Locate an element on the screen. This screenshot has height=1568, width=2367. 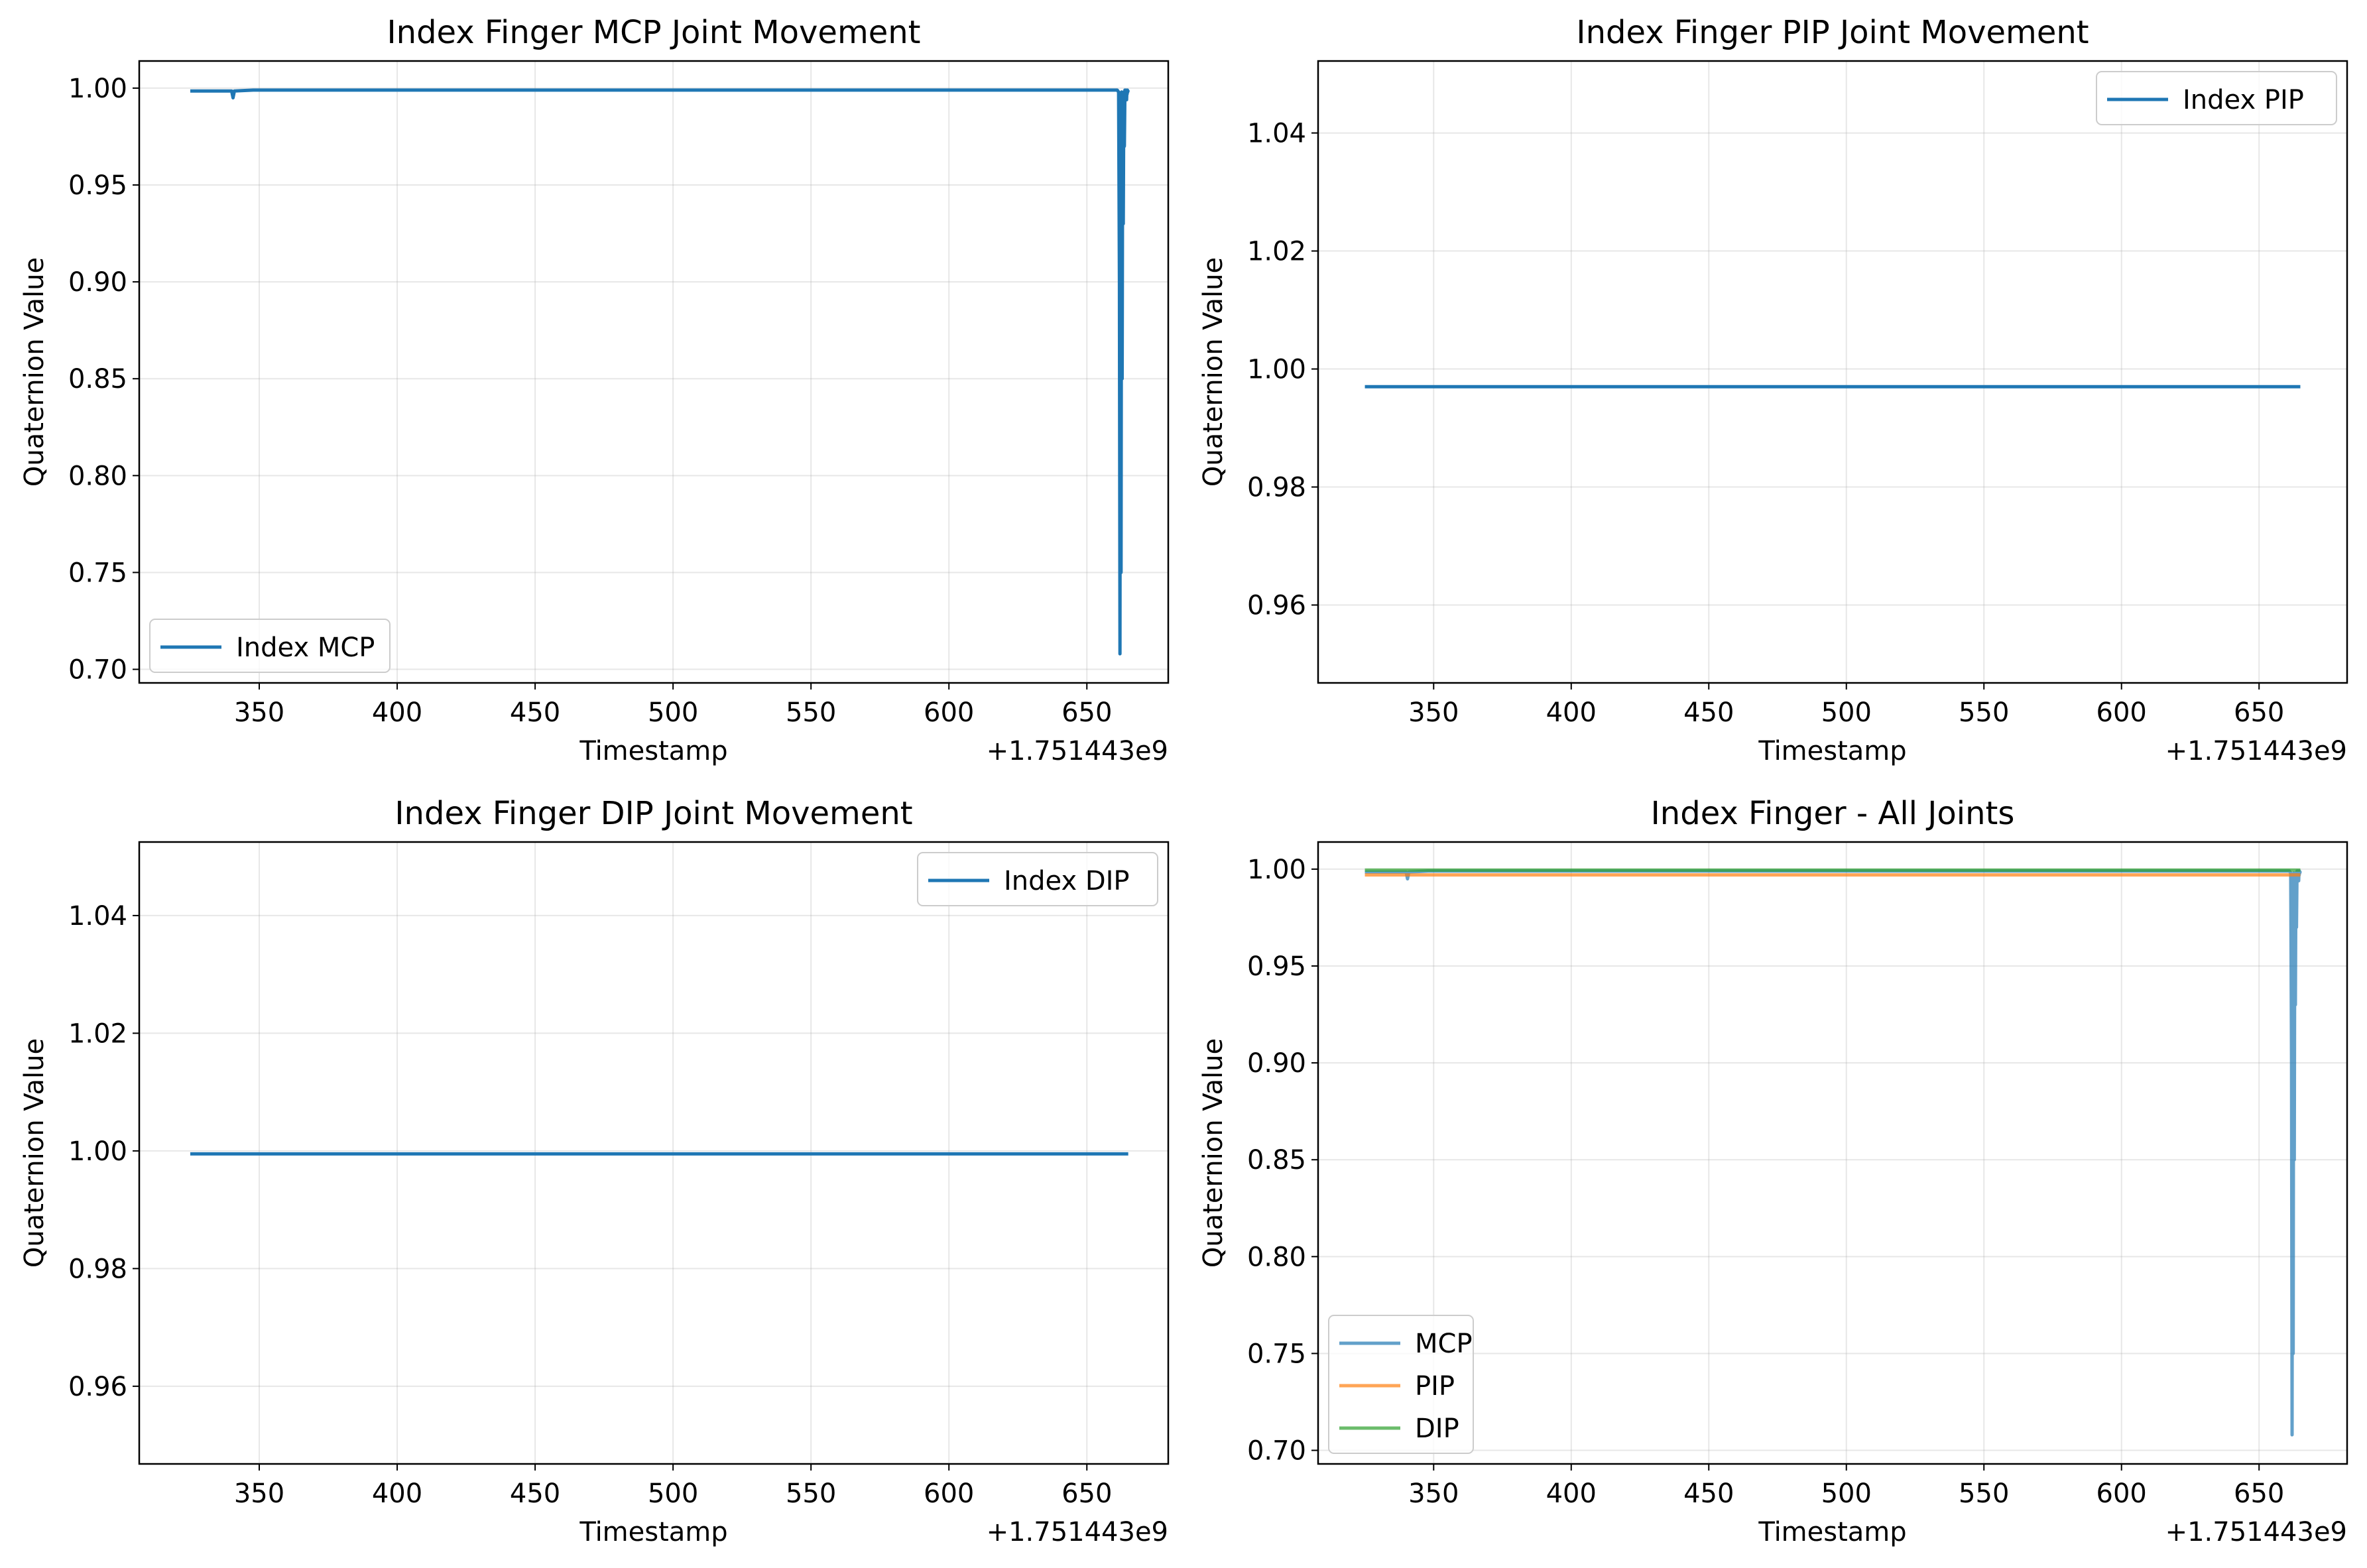
legend-label: Index PIP is located at coordinates (2243, 100).